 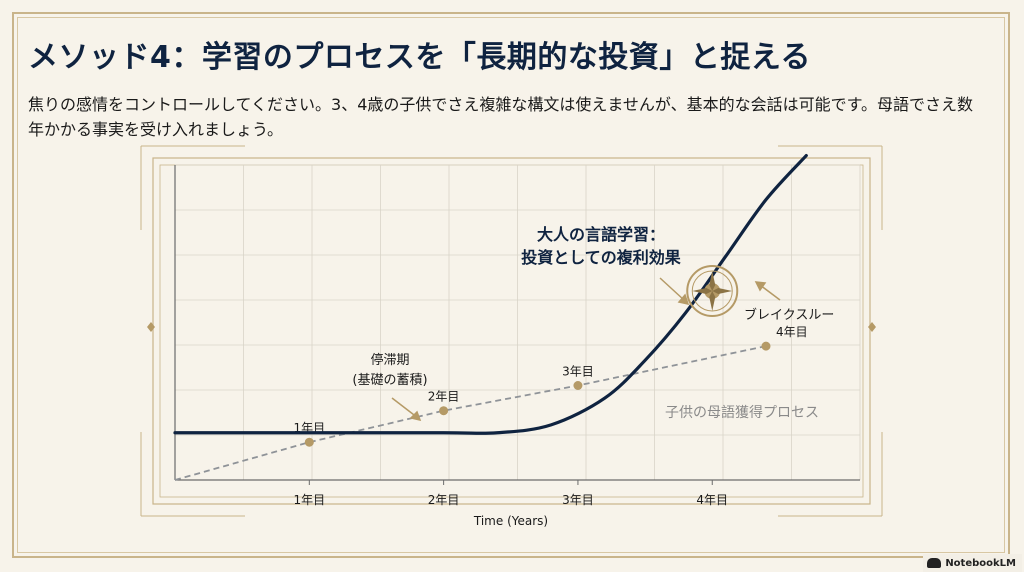 I want to click on x-tick-label: 4年目, so click(x=712, y=500).